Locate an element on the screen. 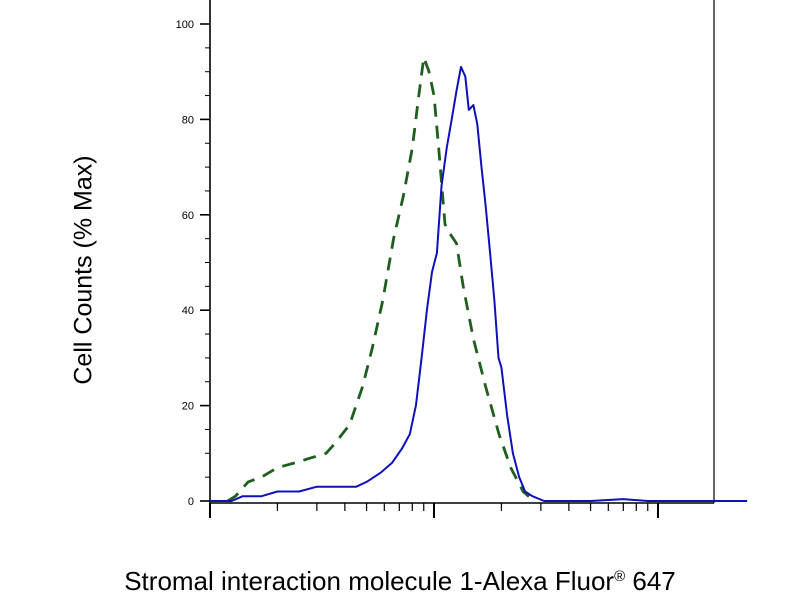 The width and height of the screenshot is (800, 605). y-tick-label: 80 is located at coordinates (188, 120).